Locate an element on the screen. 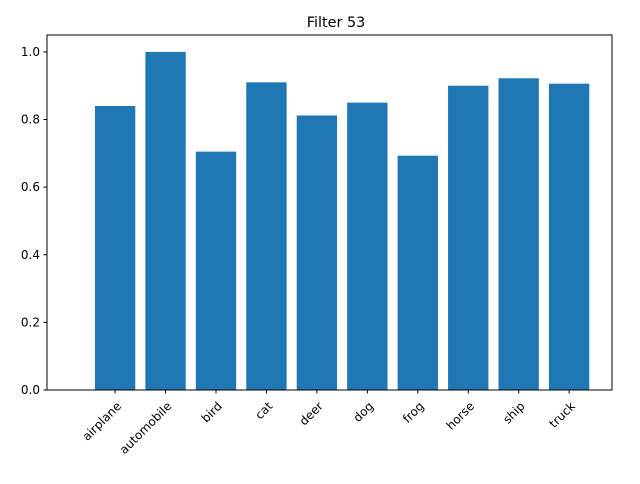 Image resolution: width=640 pixels, height=484 pixels. x-tick-label-cat: cat is located at coordinates (263, 410).